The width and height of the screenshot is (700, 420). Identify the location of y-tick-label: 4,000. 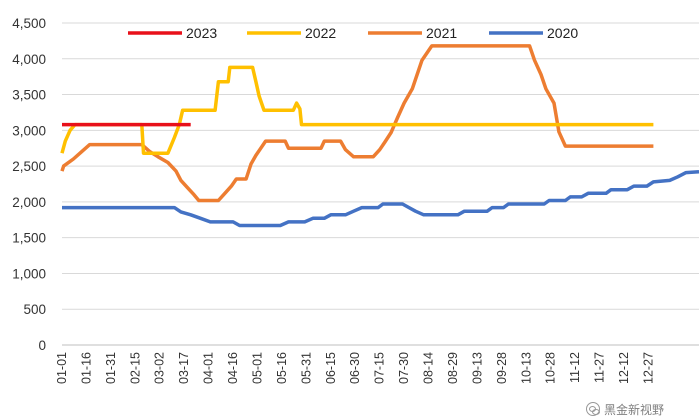
(29, 59).